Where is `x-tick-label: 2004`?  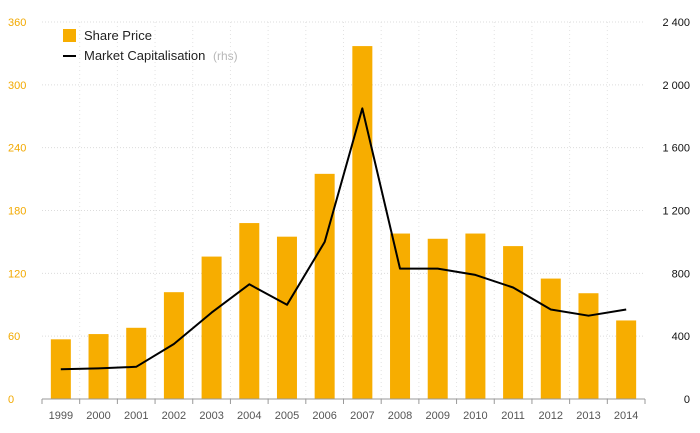
x-tick-label: 2004 is located at coordinates (249, 416).